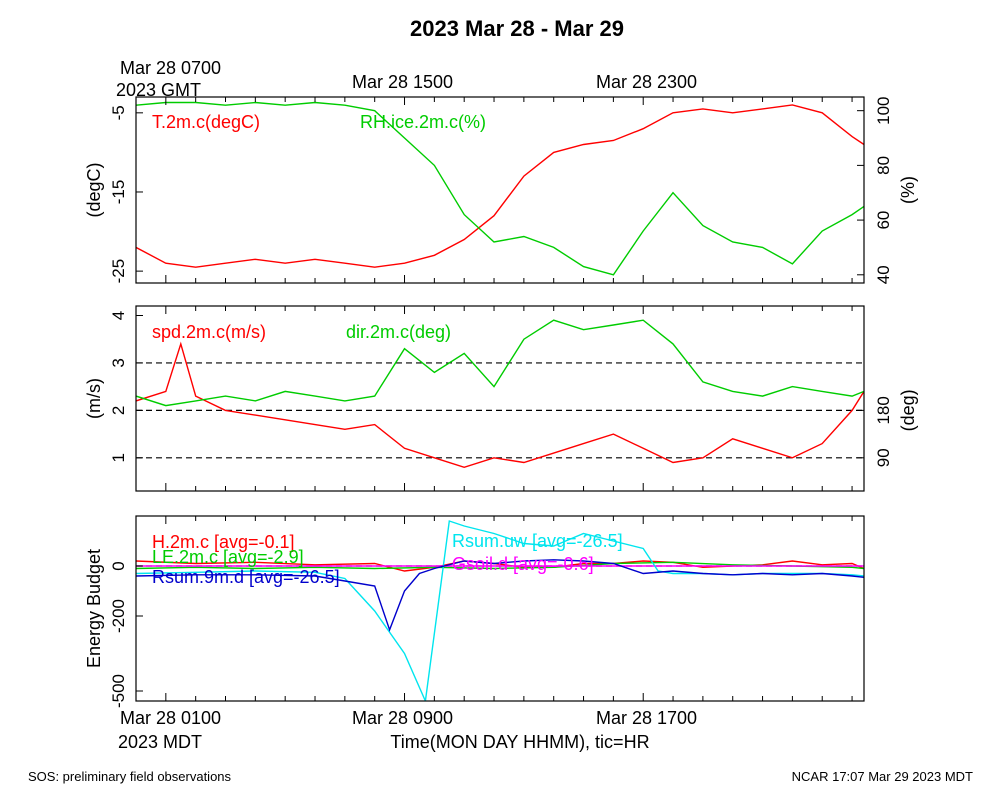 This screenshot has width=1000, height=800. What do you see at coordinates (94, 189) in the screenshot?
I see `y-axis-label-0: (degC)` at bounding box center [94, 189].